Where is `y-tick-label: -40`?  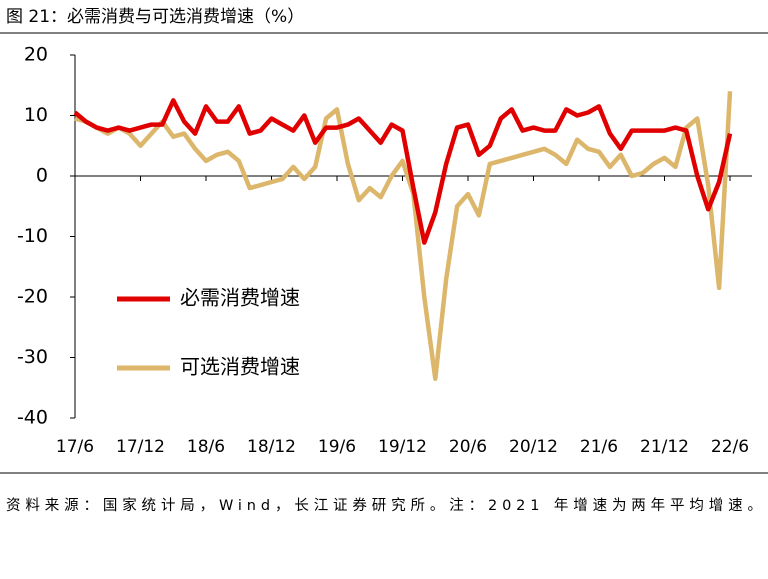 y-tick-label: -40 is located at coordinates (32, 418).